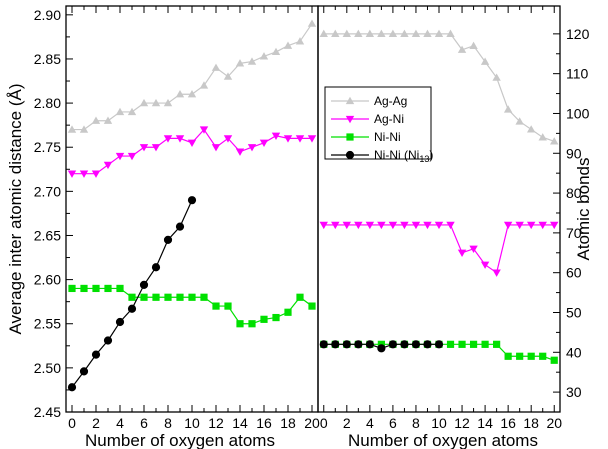  I want to click on y-axis-title: Atomic bonds, so click(583, 209).